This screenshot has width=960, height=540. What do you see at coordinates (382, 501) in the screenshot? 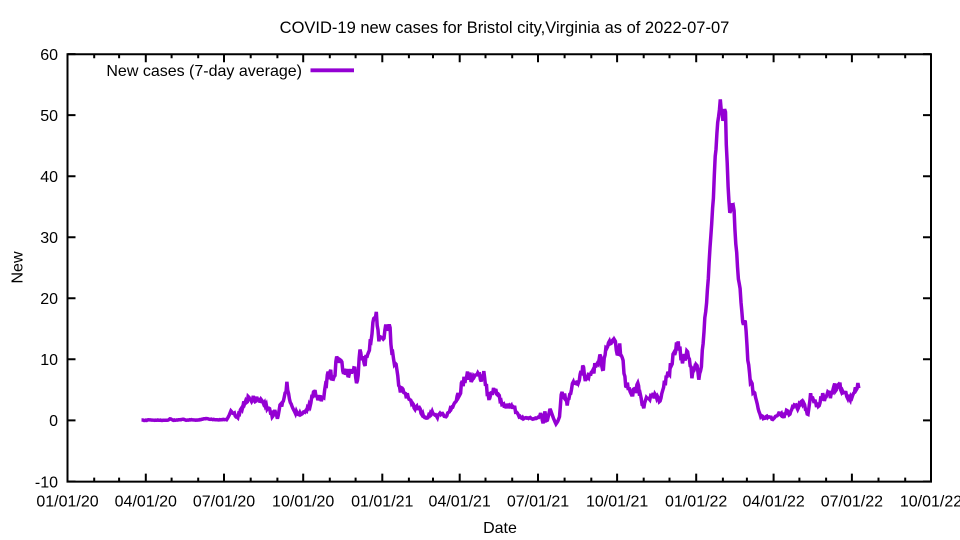
I see `svg-text: 01/01/21` at bounding box center [382, 501].